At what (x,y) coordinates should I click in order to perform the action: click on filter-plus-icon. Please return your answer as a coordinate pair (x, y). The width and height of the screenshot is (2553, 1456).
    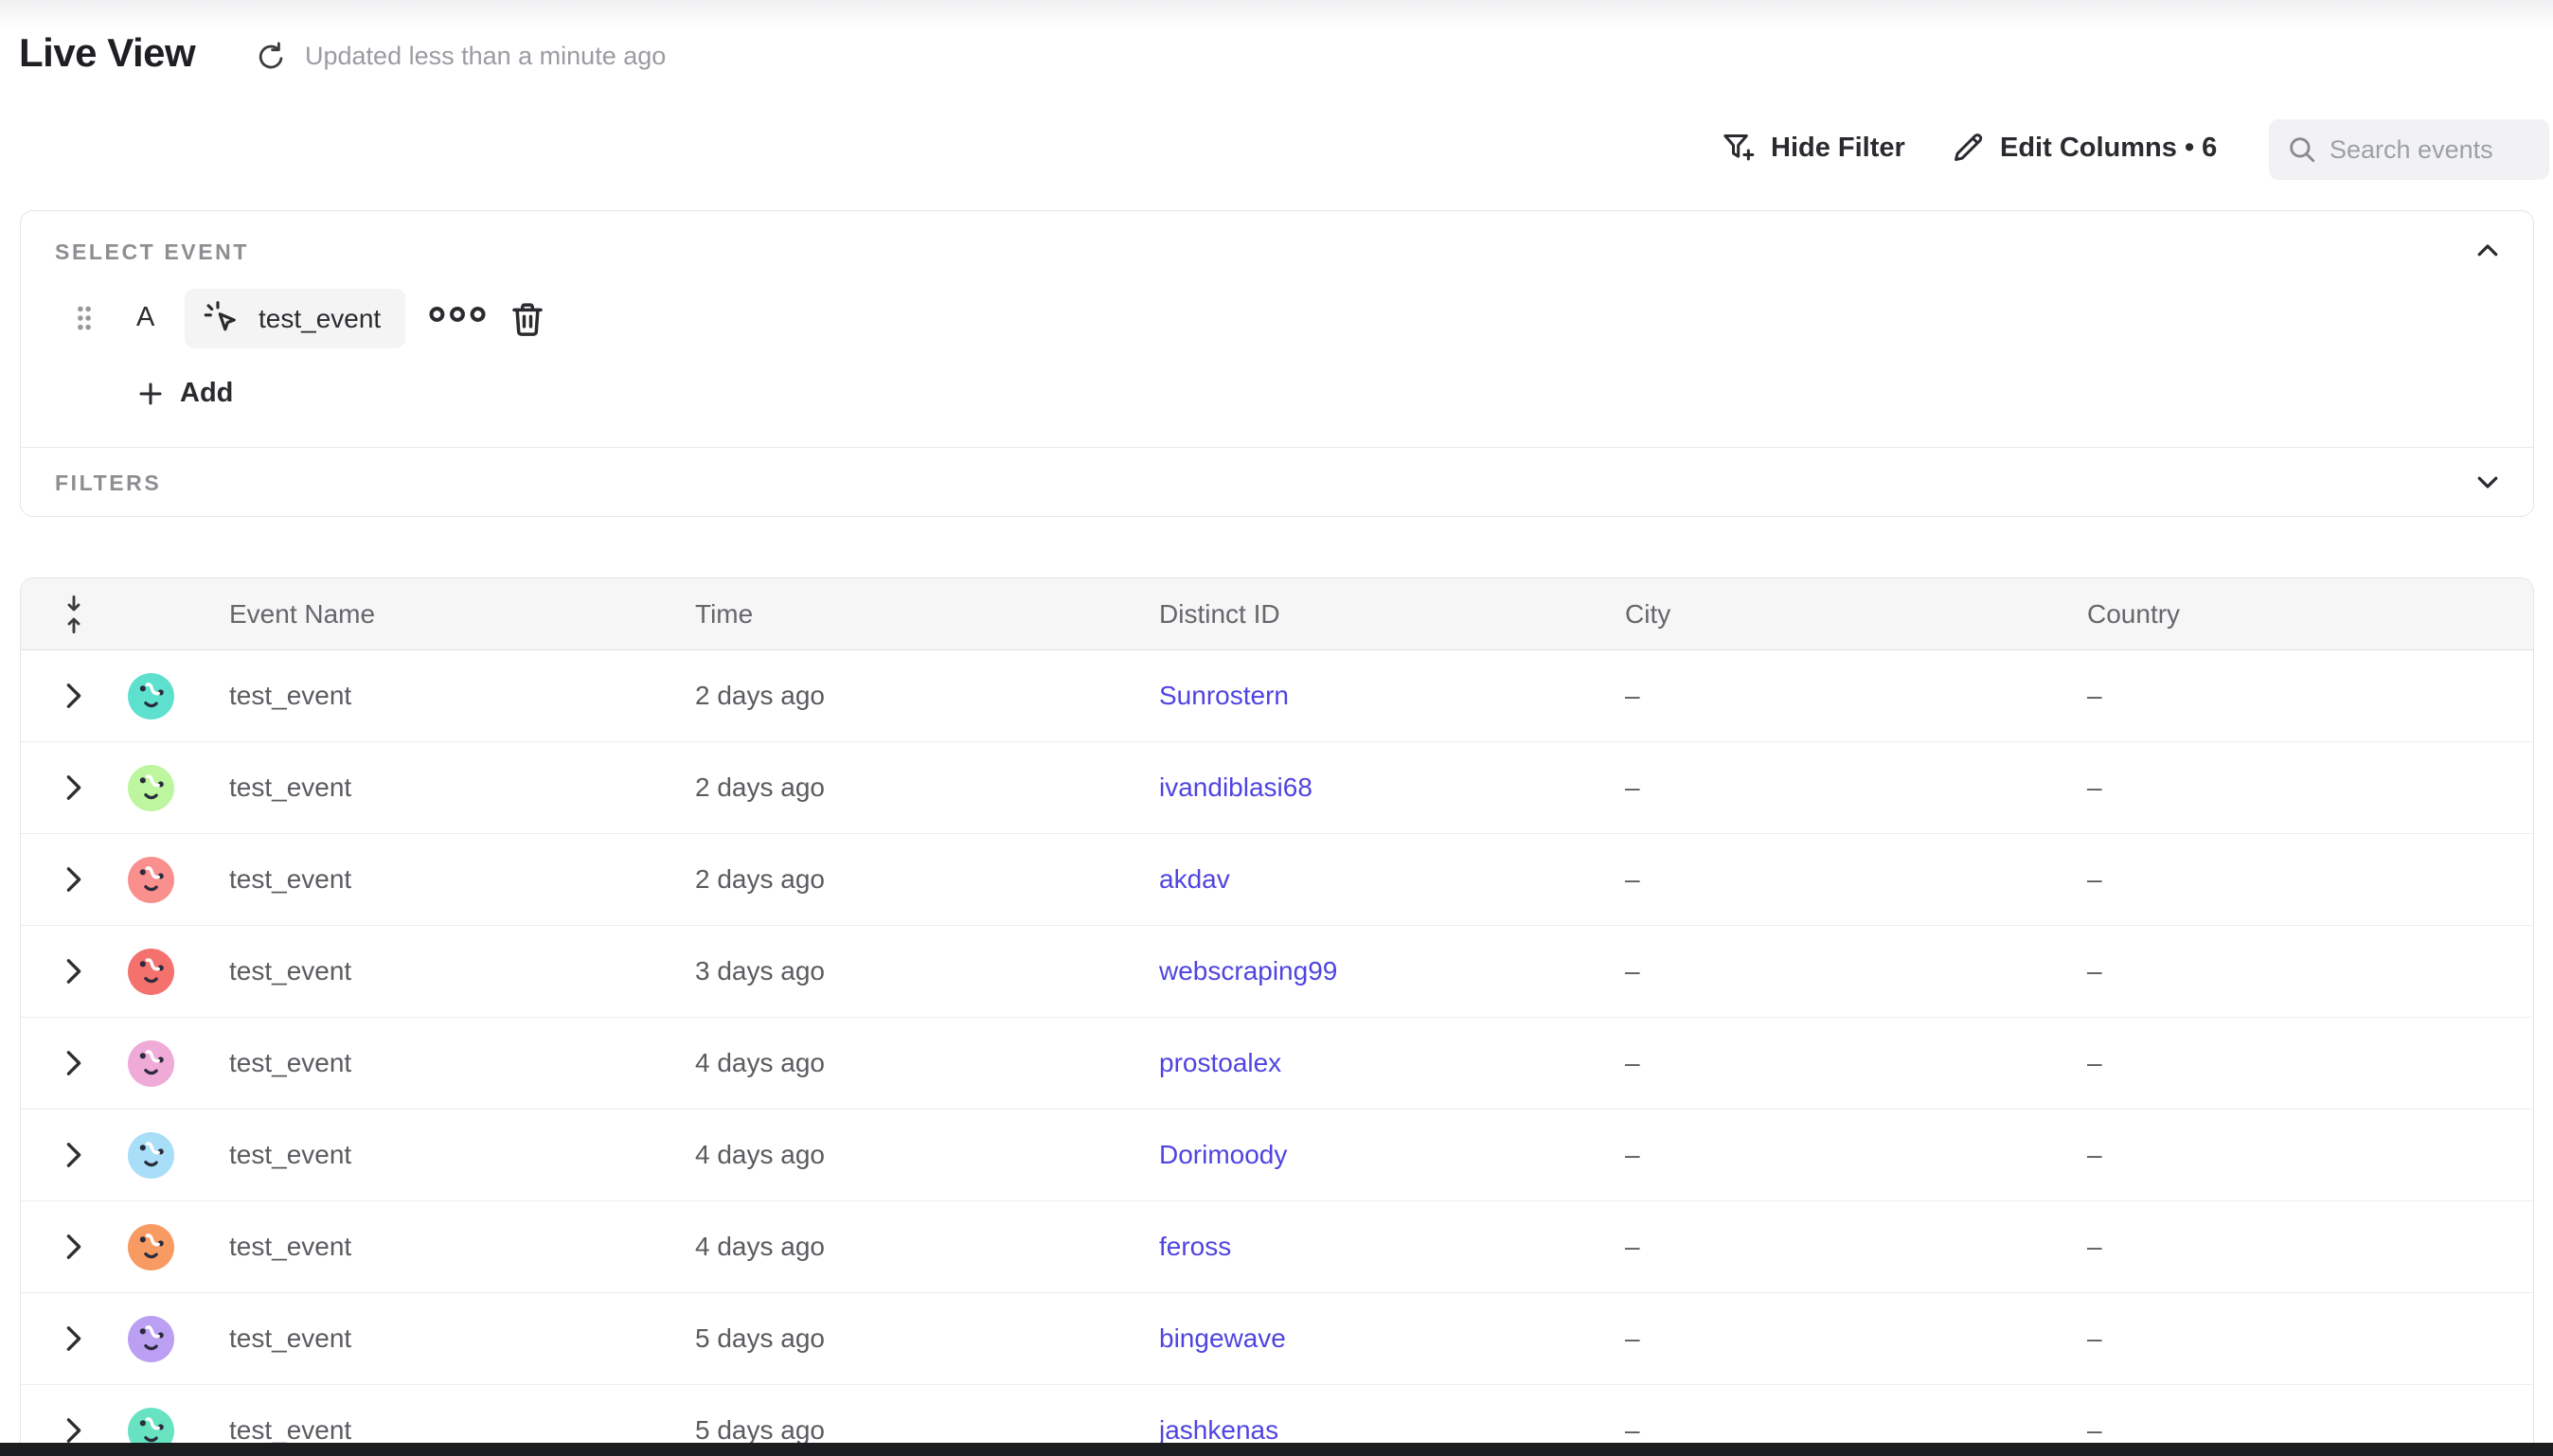
    Looking at the image, I should click on (1739, 148).